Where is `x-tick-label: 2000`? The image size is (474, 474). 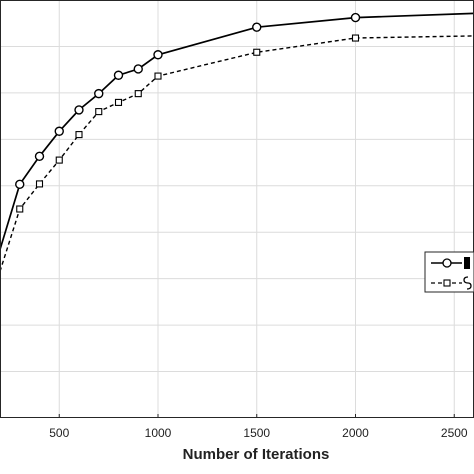
x-tick-label: 2000 is located at coordinates (355, 433).